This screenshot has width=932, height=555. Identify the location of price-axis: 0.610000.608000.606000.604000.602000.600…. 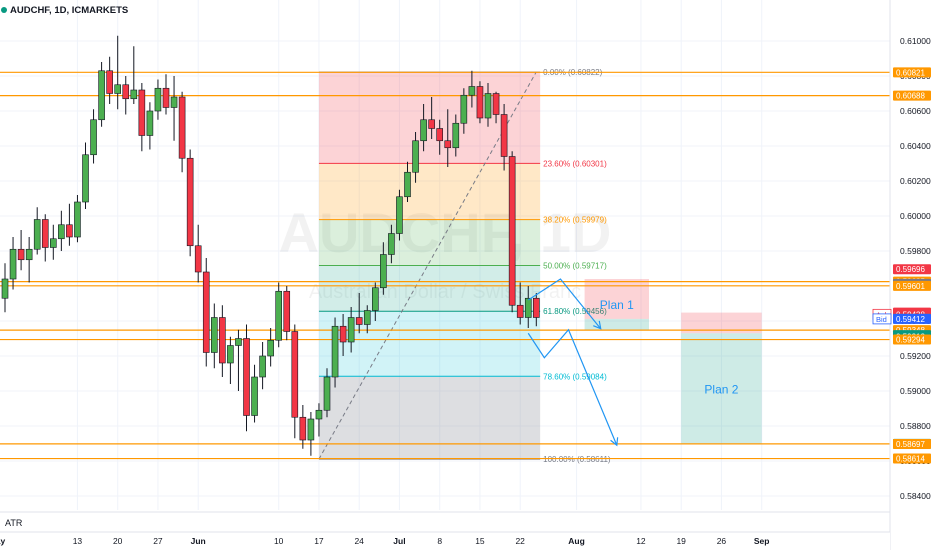
(910, 275).